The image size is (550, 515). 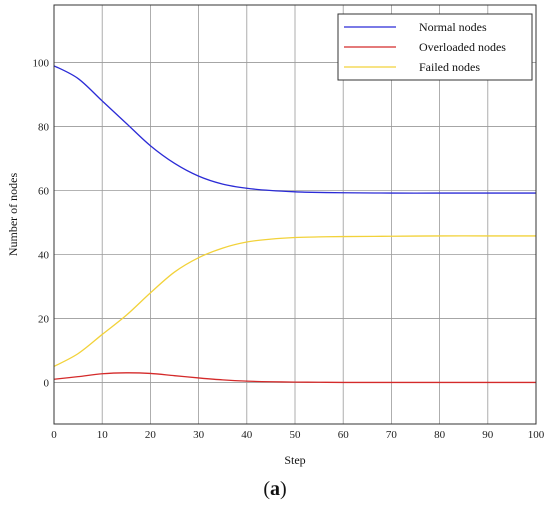 I want to click on y-tick-label: 60, so click(x=44, y=192).